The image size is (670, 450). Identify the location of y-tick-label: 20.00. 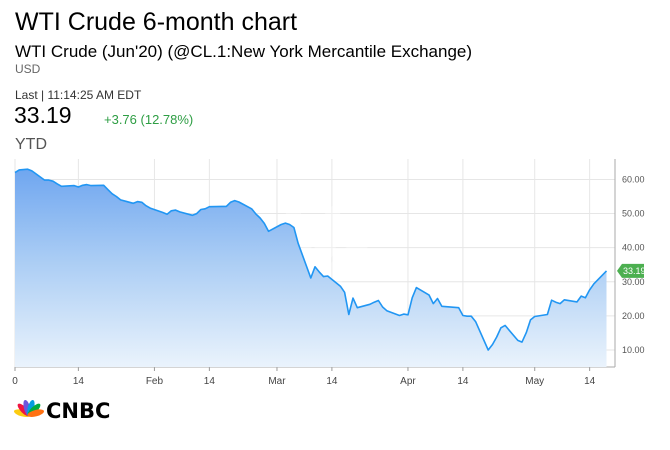
(633, 316).